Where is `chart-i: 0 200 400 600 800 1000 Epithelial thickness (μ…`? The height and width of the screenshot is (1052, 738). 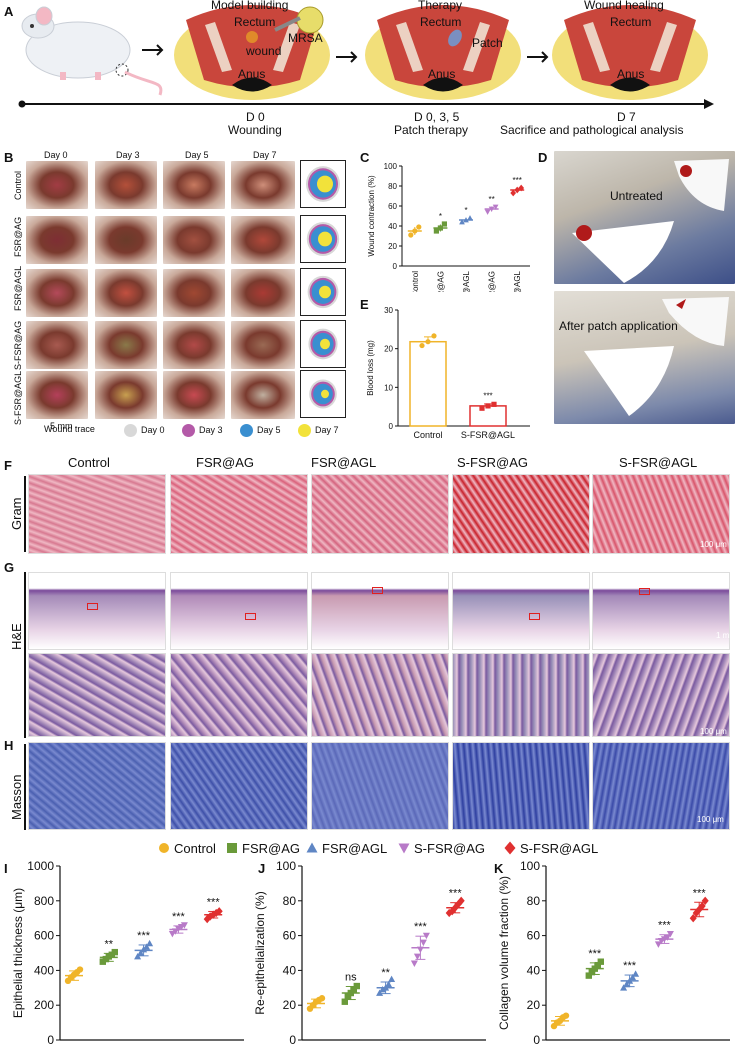
chart-i: 0 200 400 600 800 1000 Epithelial thickness (μ… is located at coordinates (127, 953).